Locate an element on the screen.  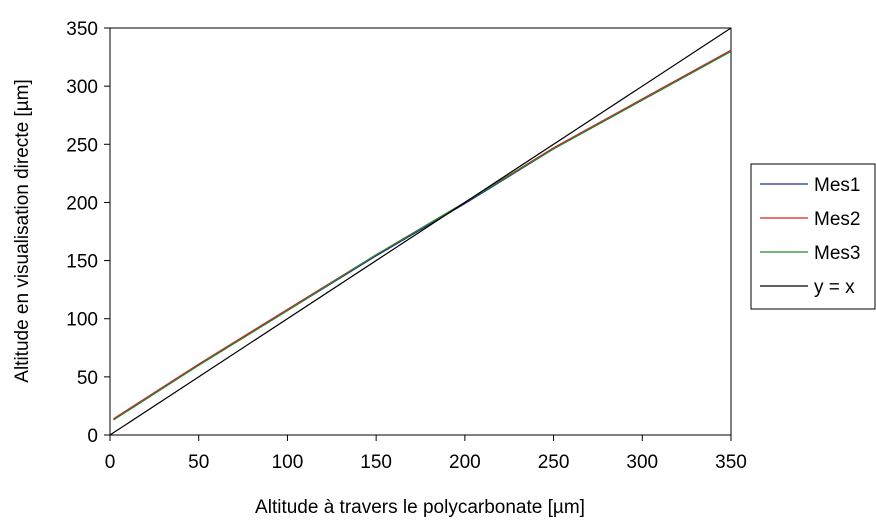
legend-label: Mes2 is located at coordinates (837, 219).